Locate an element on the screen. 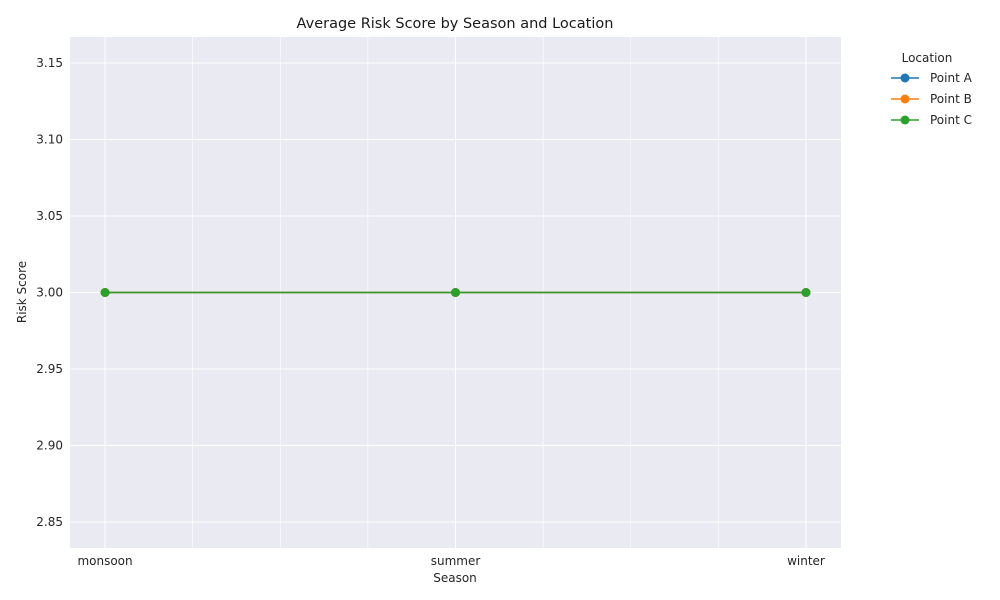 This screenshot has width=1000, height=600. legend-items: Point A Point B Point C is located at coordinates (932, 99).